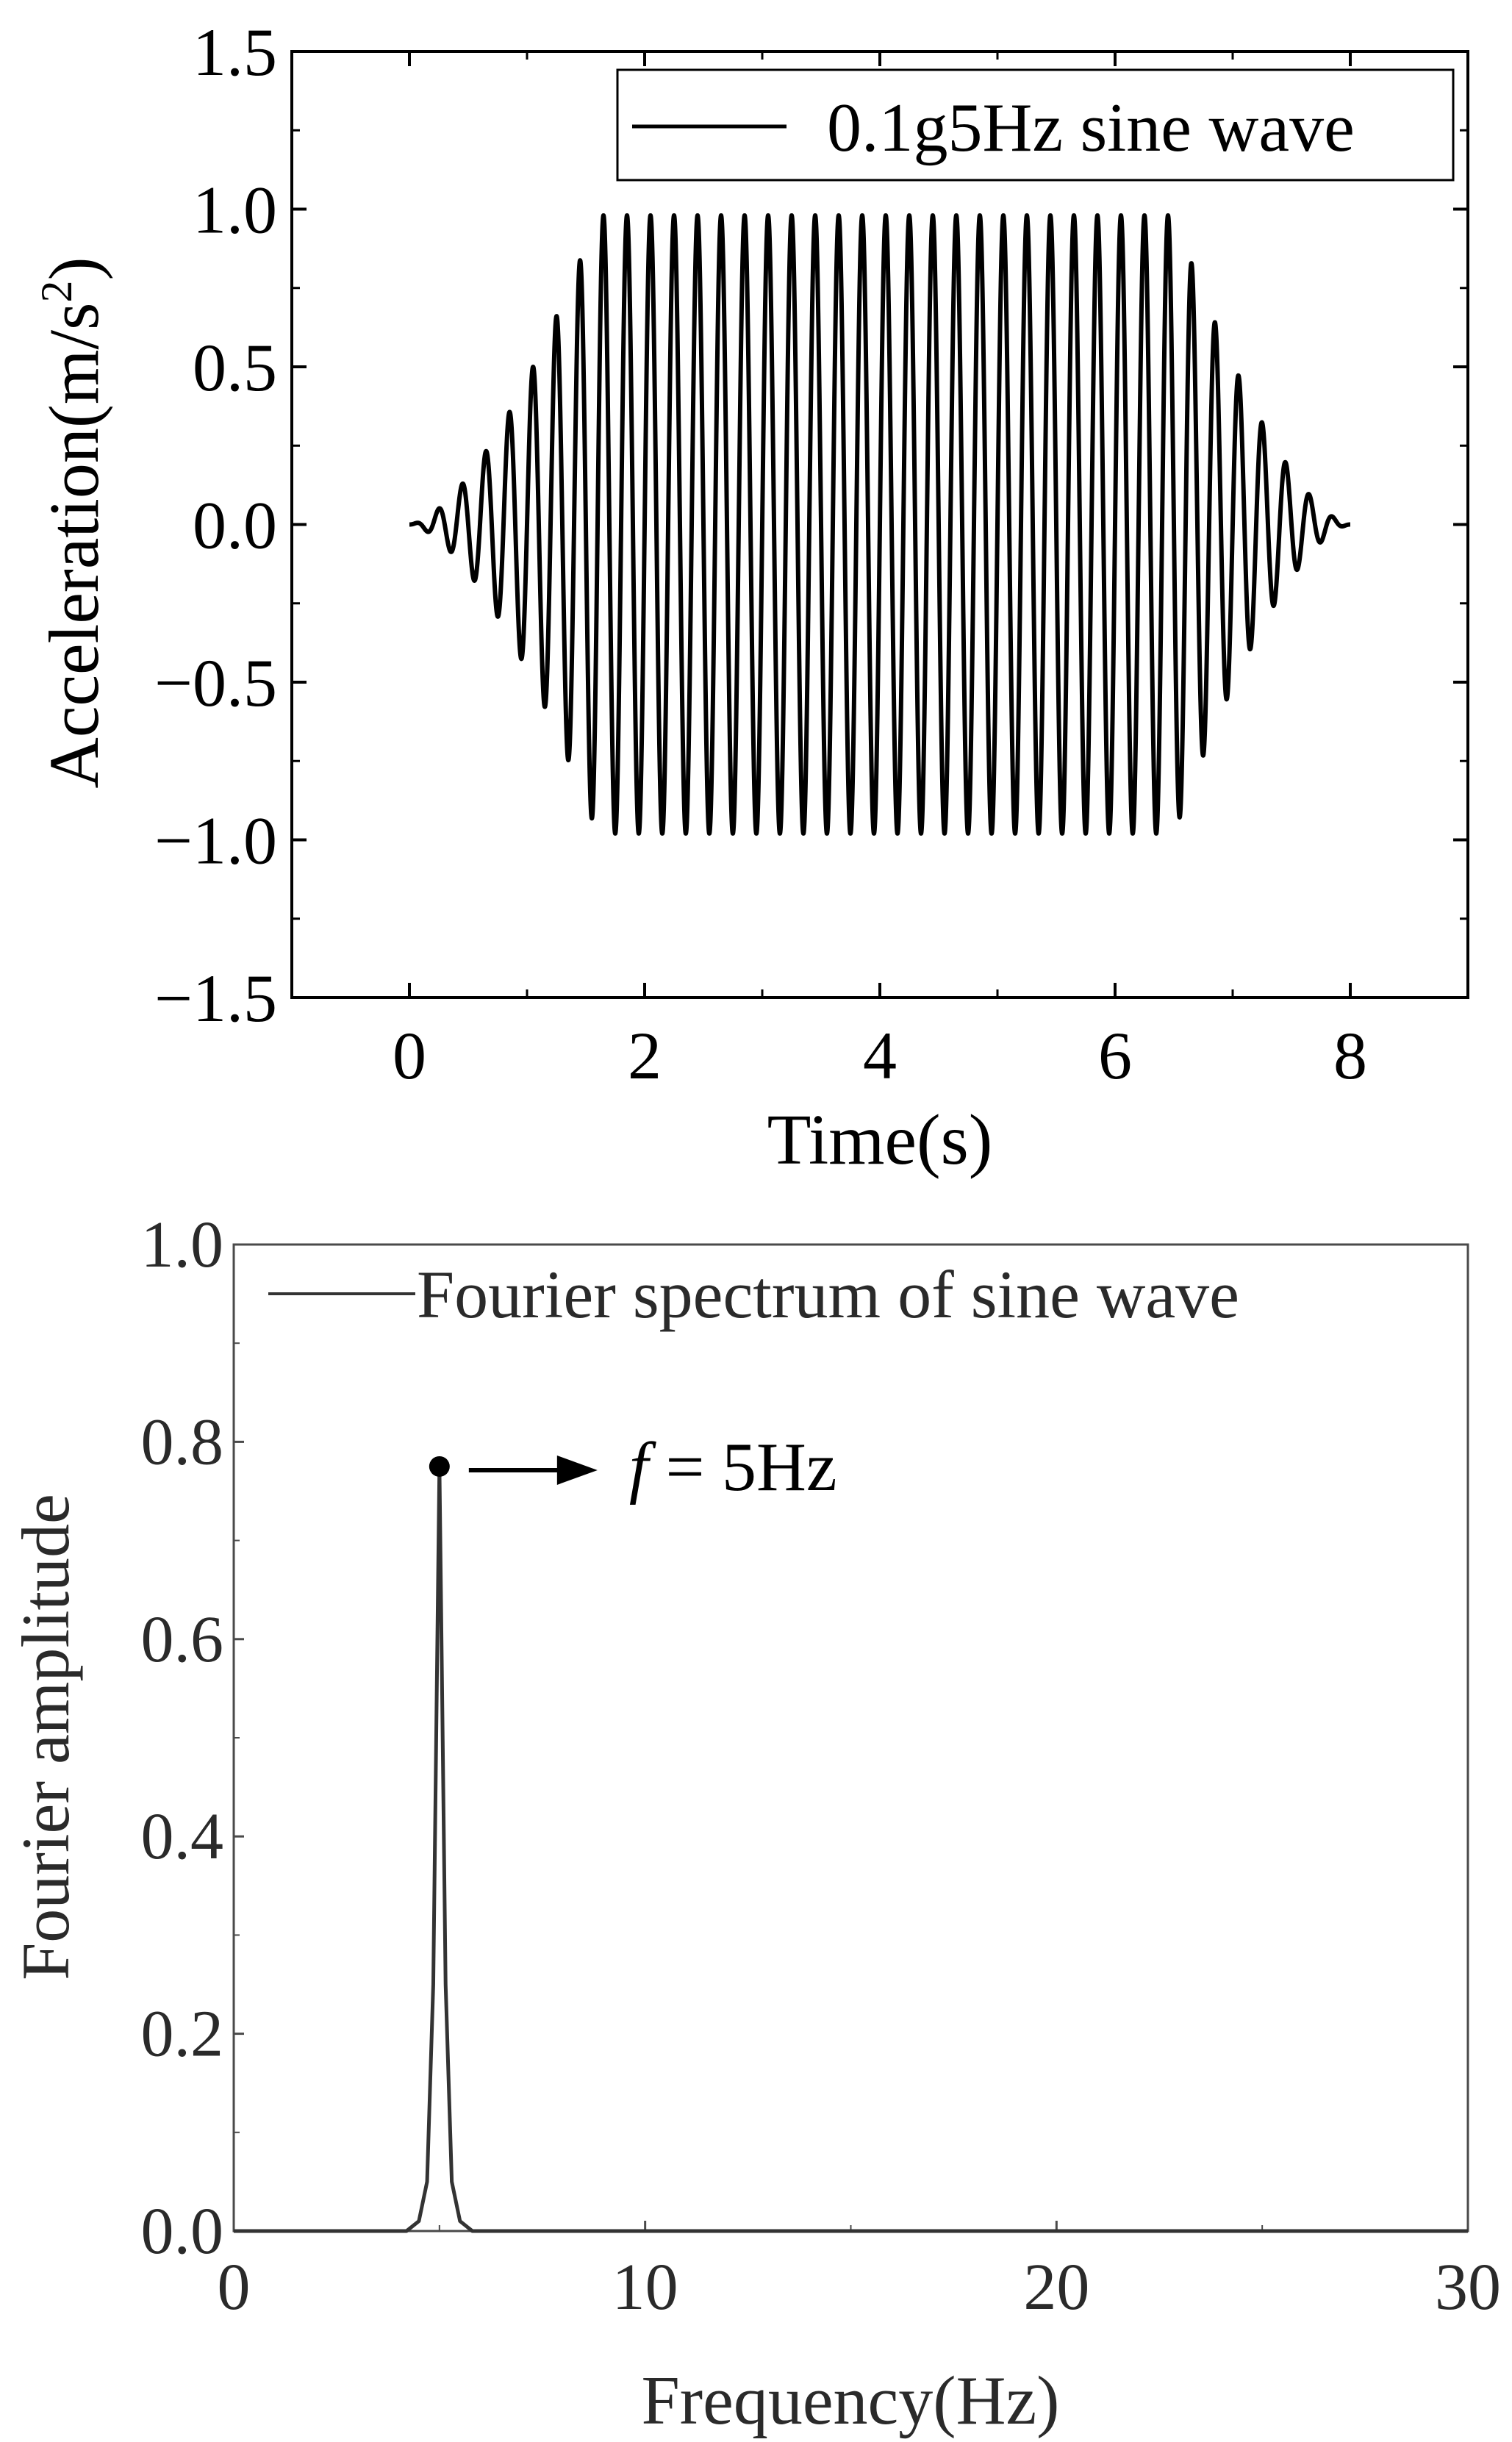 This screenshot has height=2442, width=1512. I want to click on acceleration-y-axis-title-close: ), so click(74, 269).